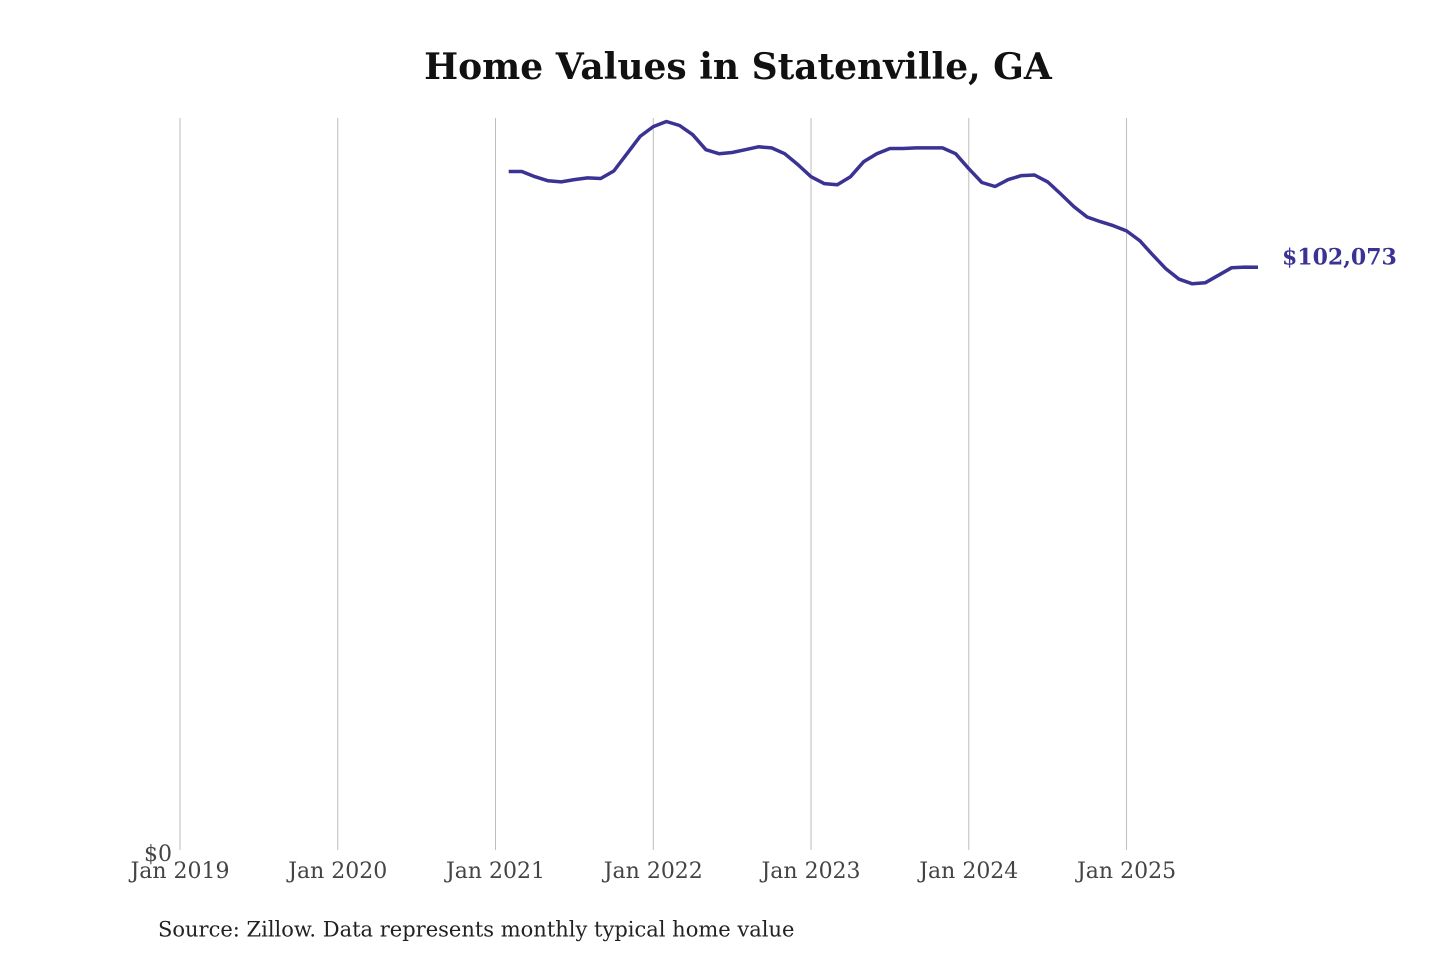  Describe the element at coordinates (967, 871) in the screenshot. I see `x-tick-label: Jan 2024` at that location.